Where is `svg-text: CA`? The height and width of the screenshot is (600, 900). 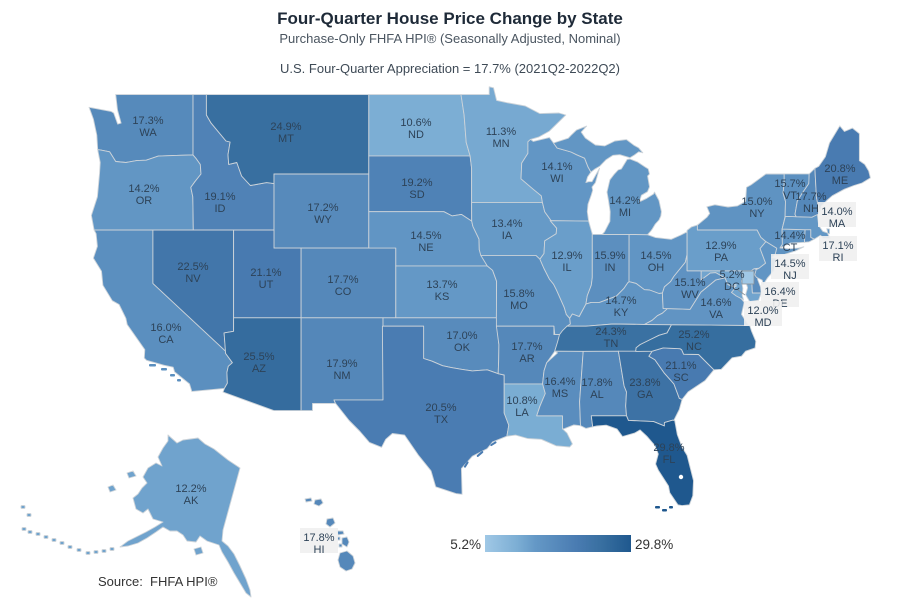 svg-text: CA is located at coordinates (166, 340).